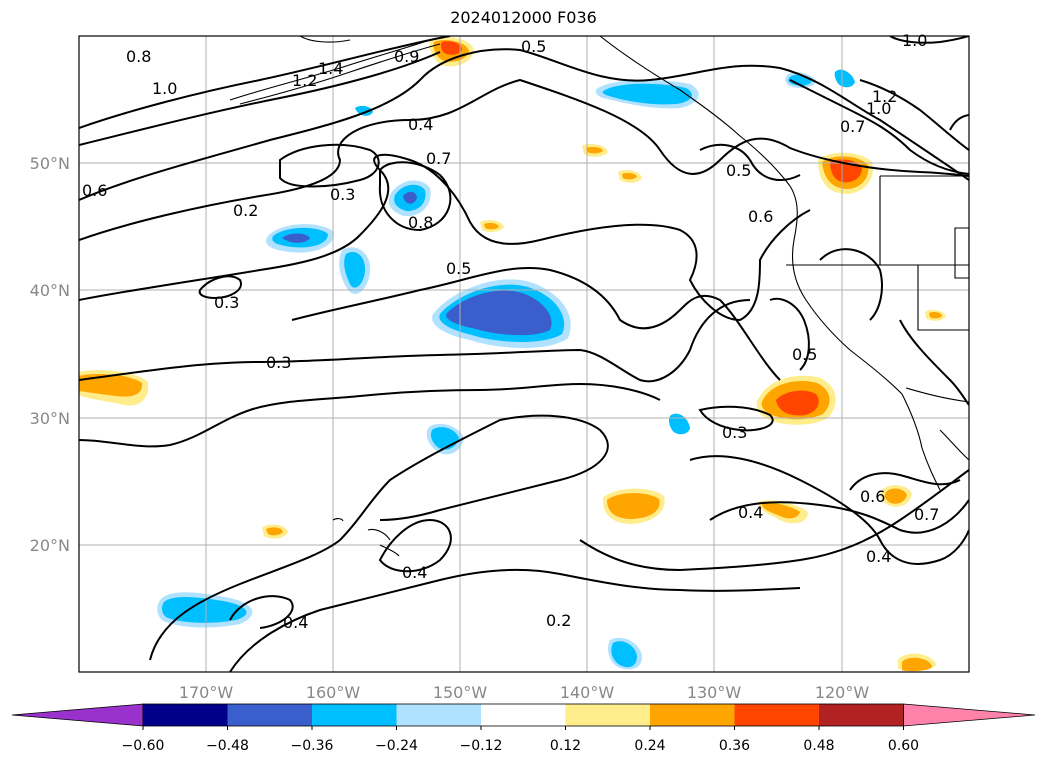  Describe the element at coordinates (50, 163) in the screenshot. I see `lat-tick-label: 50°N` at that location.